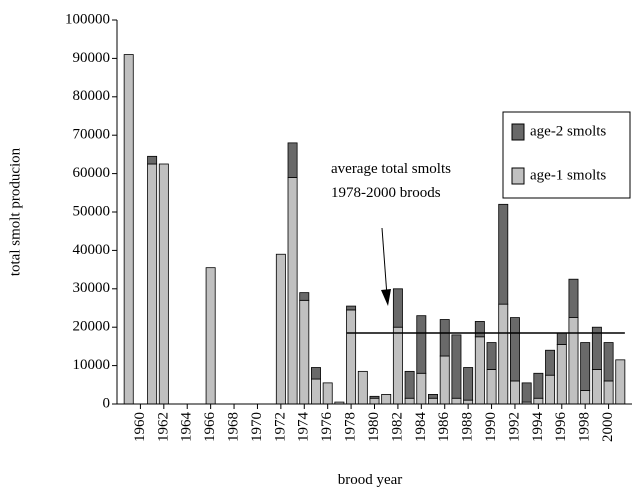 The height and width of the screenshot is (491, 639). What do you see at coordinates (187, 427) in the screenshot?
I see `x-tick-label: 1964` at bounding box center [187, 427].